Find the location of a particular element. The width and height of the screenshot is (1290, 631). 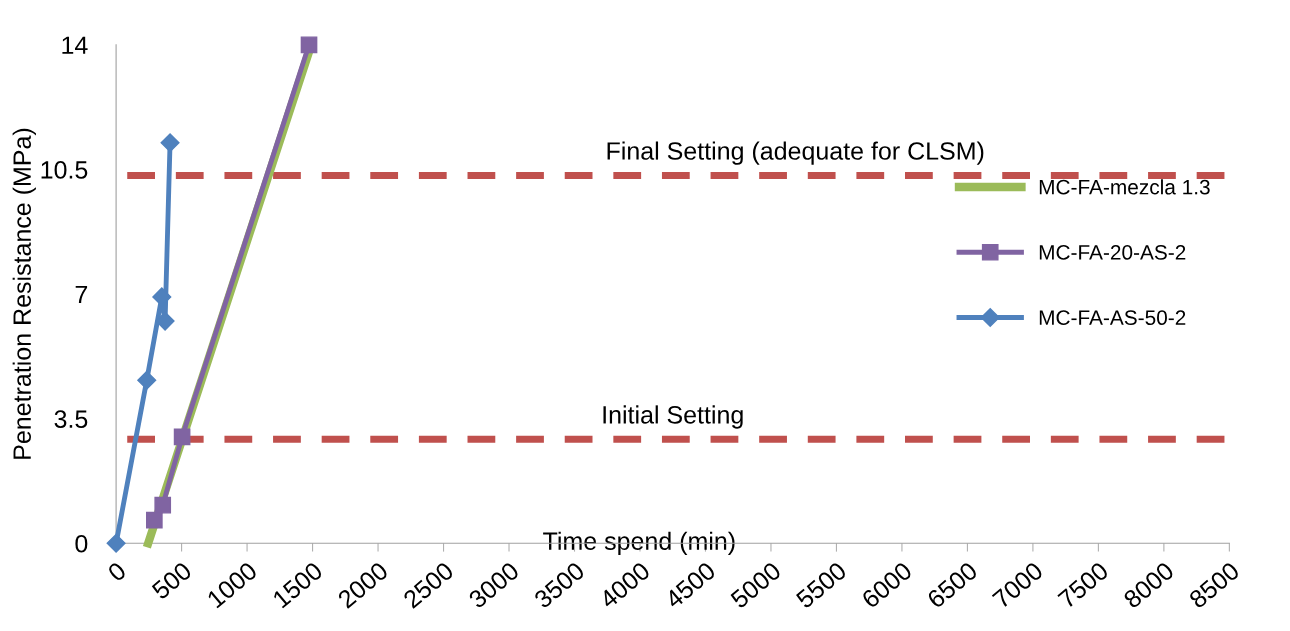

x-axis-title: Time spend (min) is located at coordinates (639, 543).